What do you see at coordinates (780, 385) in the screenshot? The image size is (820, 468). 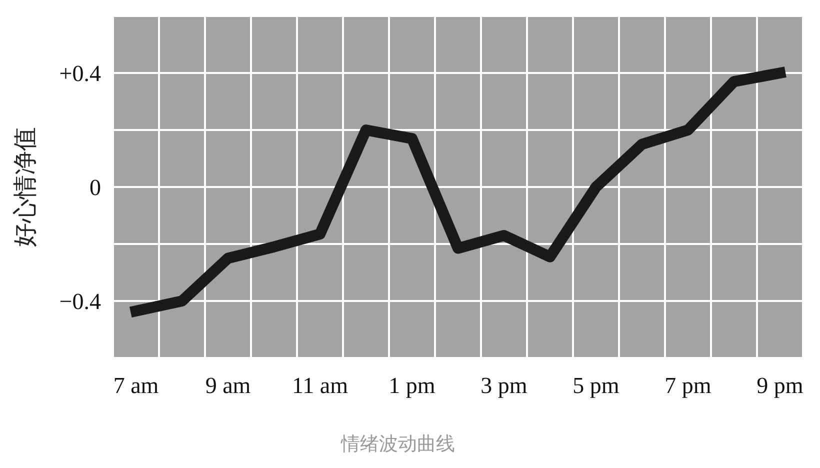 I see `x-tick-label: 9 pm` at bounding box center [780, 385].